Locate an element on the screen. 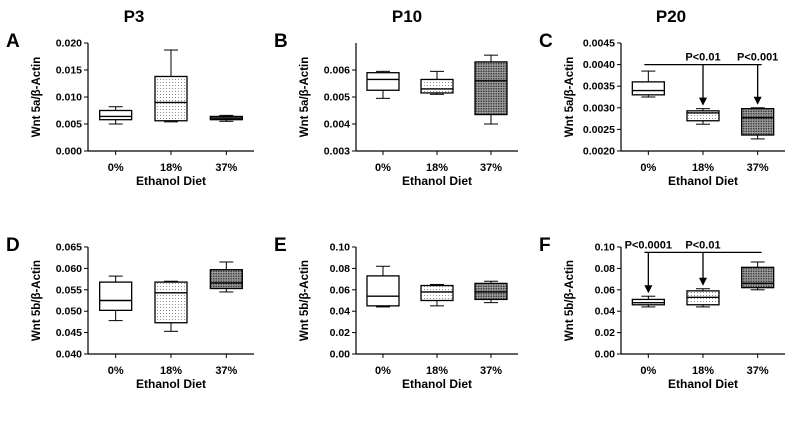 Image resolution: width=800 pixels, height=423 pixels. y-tick-label: 0.065 is located at coordinates (69, 248).